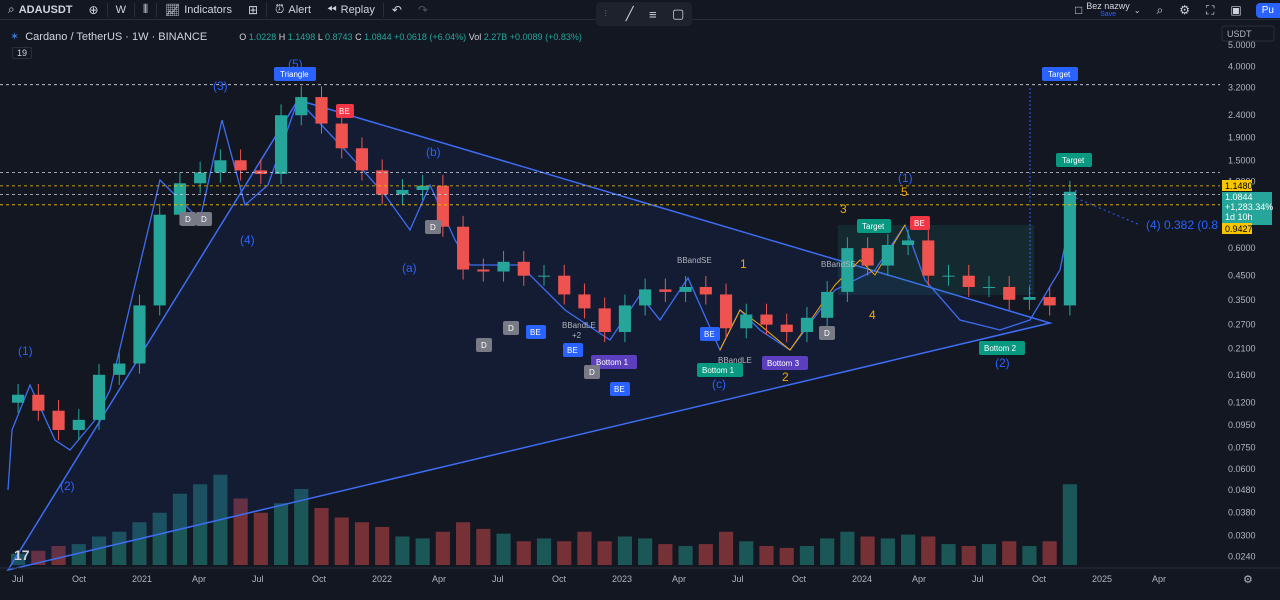 This screenshot has height=600, width=1280. What do you see at coordinates (1160, 10) in the screenshot?
I see `quick-search-button: ⌕` at bounding box center [1160, 10].